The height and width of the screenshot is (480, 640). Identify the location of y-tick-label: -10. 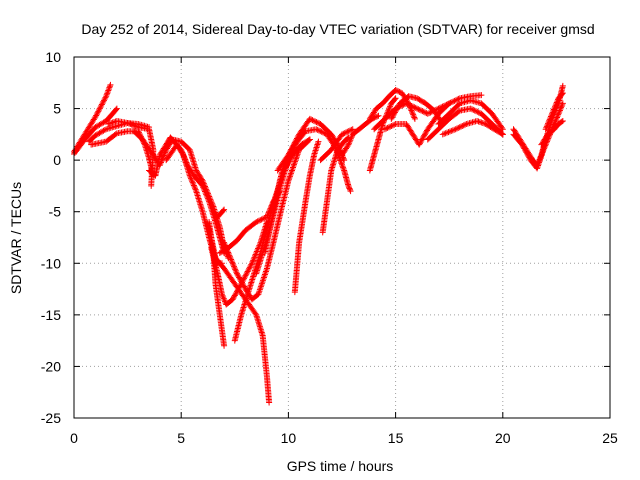
(51, 263).